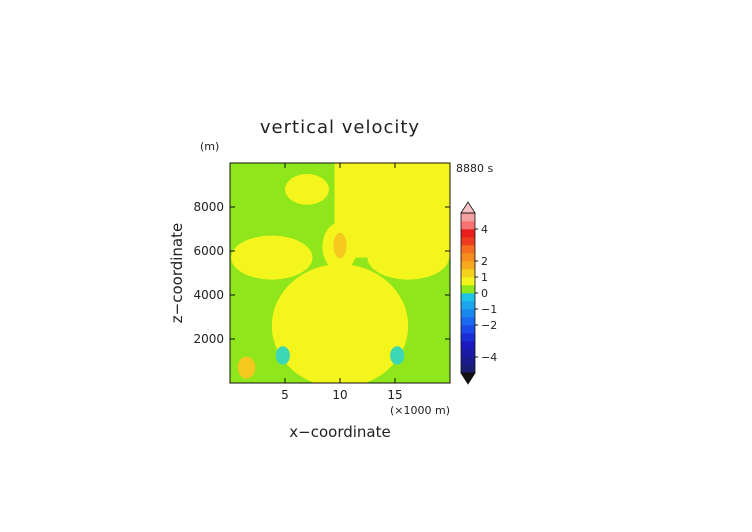 The width and height of the screenshot is (752, 532). Describe the element at coordinates (478, 293) in the screenshot. I see `colorbar: 4 2 1 0 −1 −2 −4` at that location.